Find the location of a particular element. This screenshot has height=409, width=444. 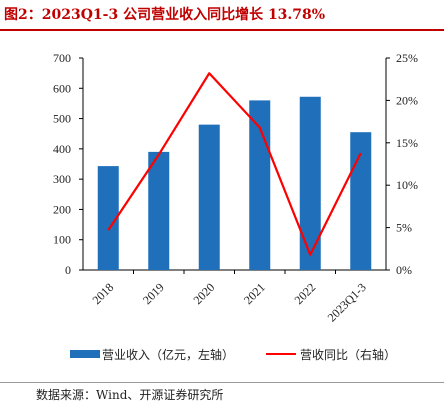

legend-bar-swatch is located at coordinates (85, 354).